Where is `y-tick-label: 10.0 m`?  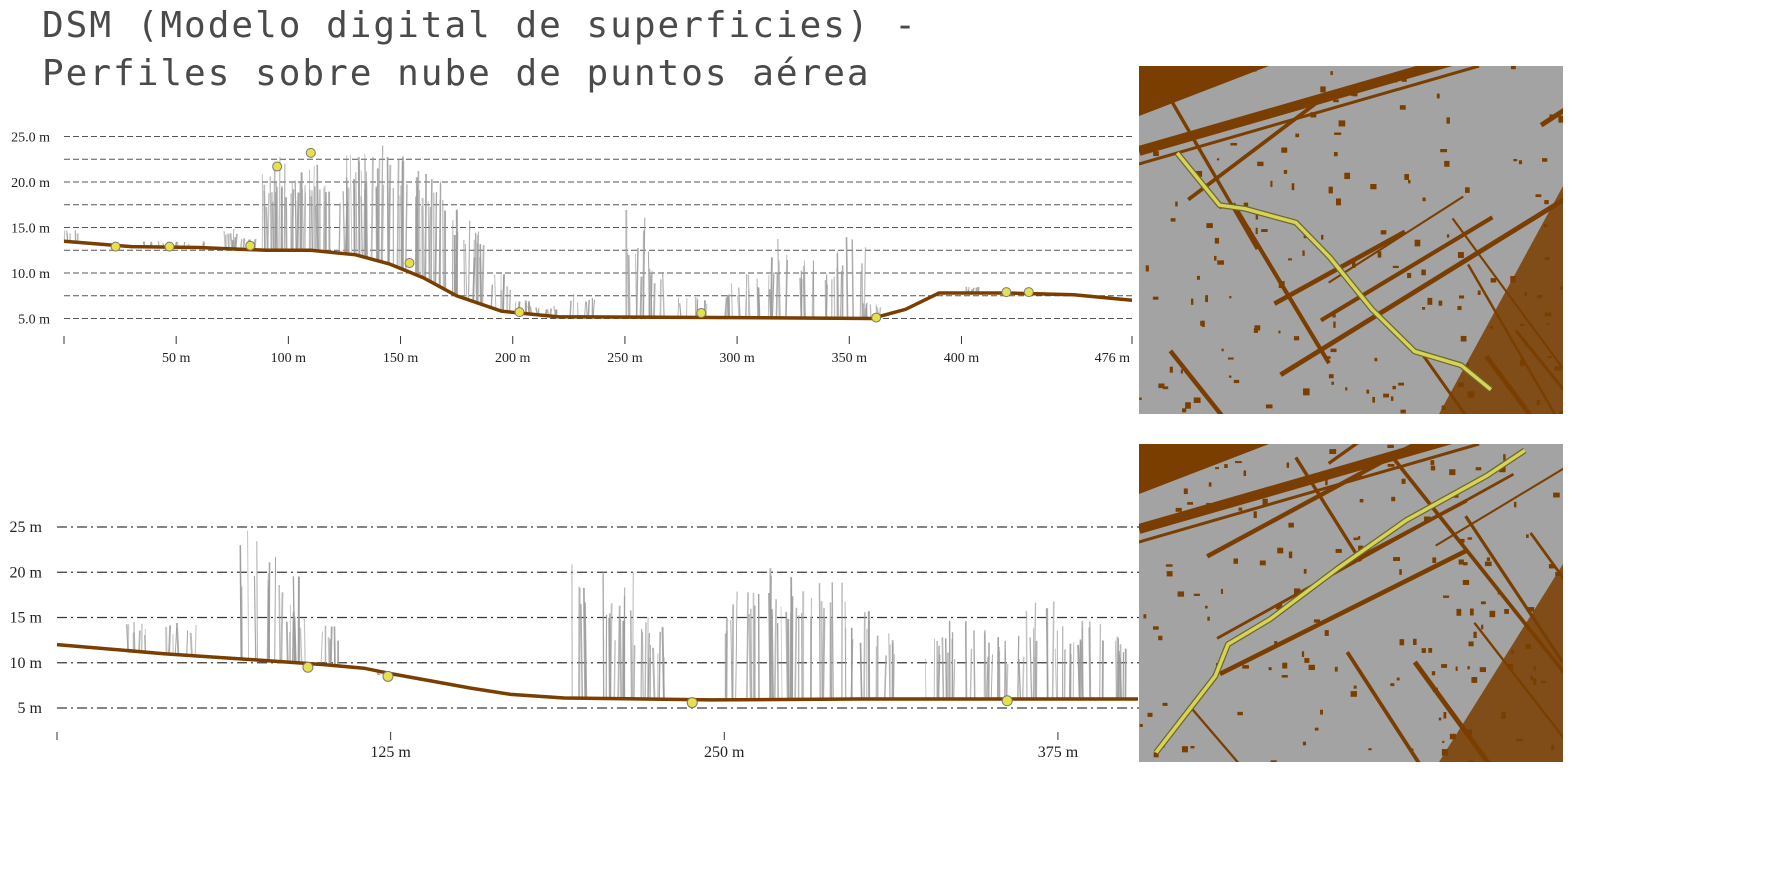
y-tick-label: 10.0 m is located at coordinates (30, 274).